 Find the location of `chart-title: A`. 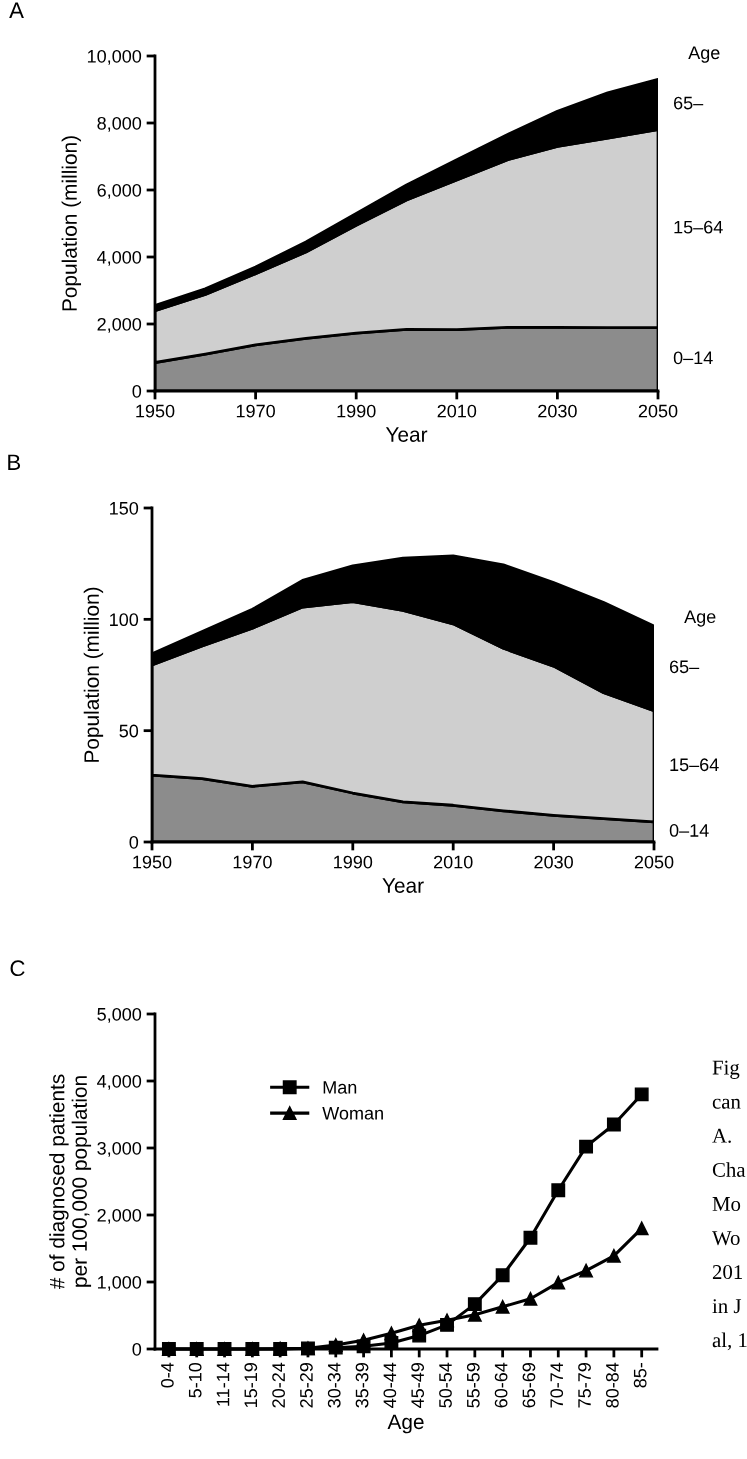

chart-title: A is located at coordinates (16, 10).